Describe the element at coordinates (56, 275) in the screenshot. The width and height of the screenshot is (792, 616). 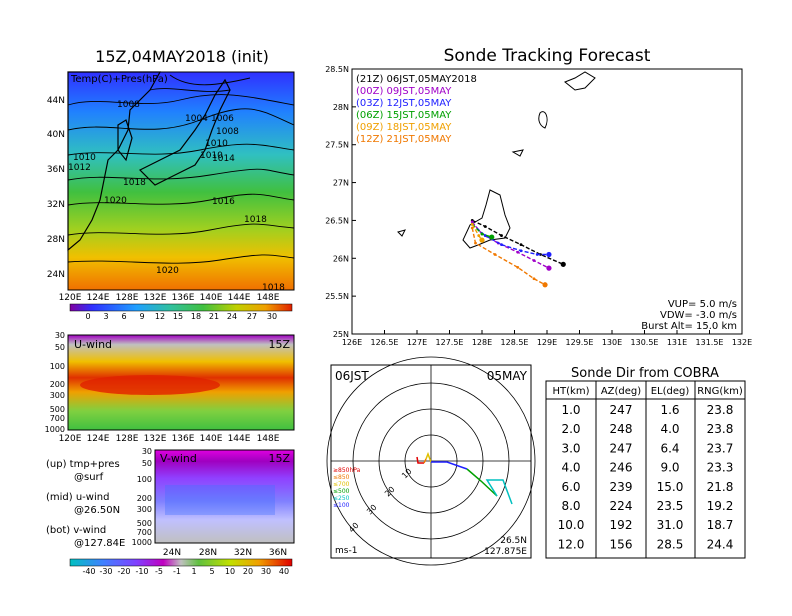
I see `lat-tick: 24N` at that location.